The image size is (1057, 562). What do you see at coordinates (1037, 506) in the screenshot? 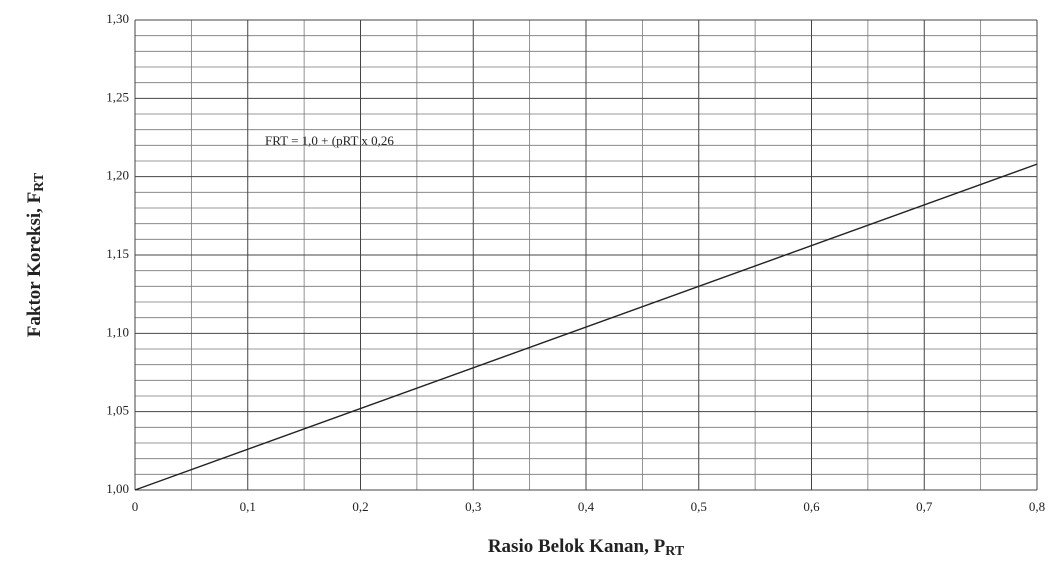
I see `x-tick-label: 0,8` at bounding box center [1037, 506].